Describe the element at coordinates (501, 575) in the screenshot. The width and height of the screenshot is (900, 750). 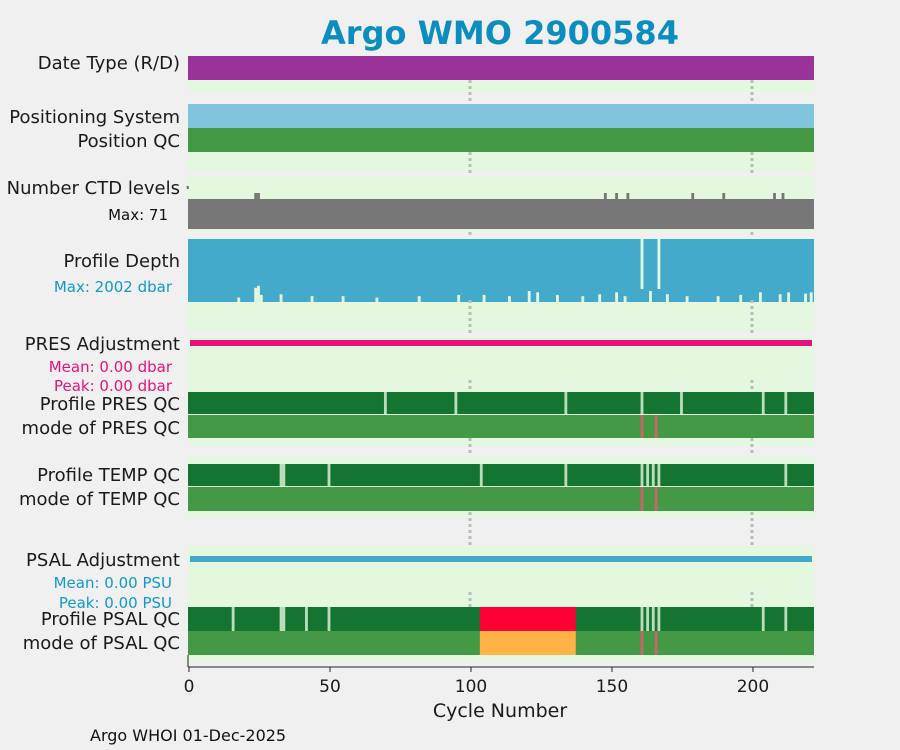
I see `panel-background` at that location.